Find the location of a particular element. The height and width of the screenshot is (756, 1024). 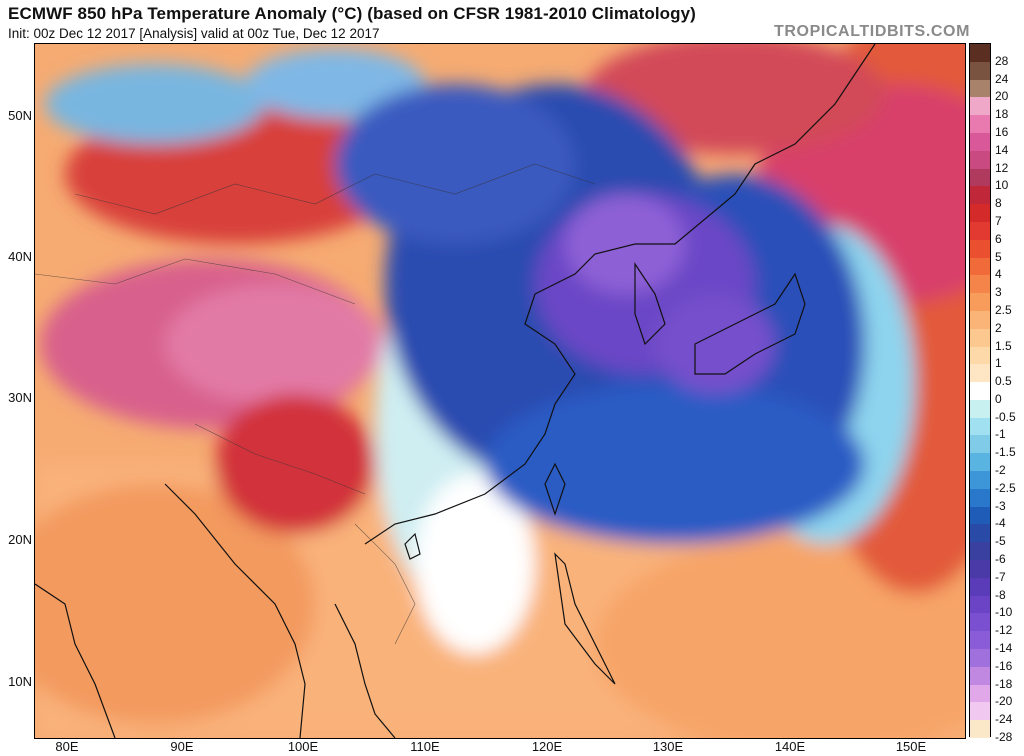

colorbar-label: 0.5 is located at coordinates (1003, 381).